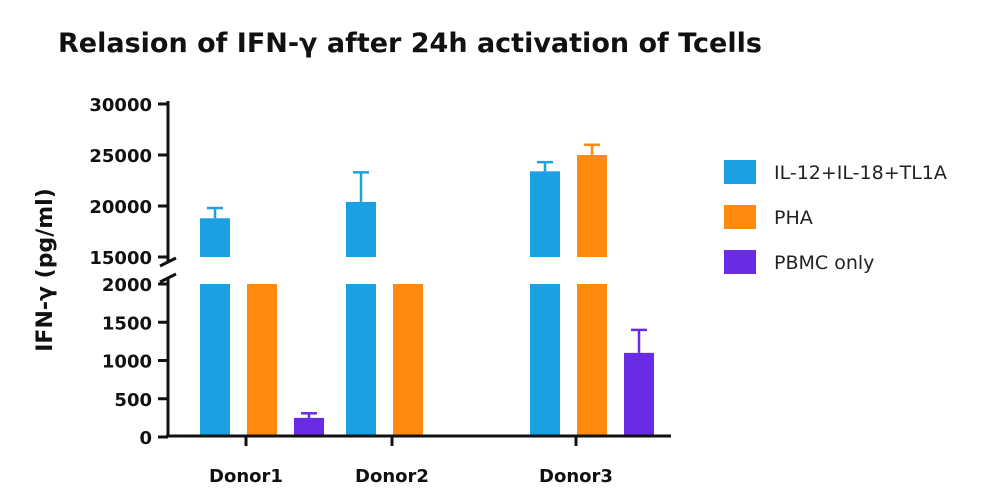 The height and width of the screenshot is (500, 991). What do you see at coordinates (246, 476) in the screenshot?
I see `x-category-label: Donor1` at bounding box center [246, 476].